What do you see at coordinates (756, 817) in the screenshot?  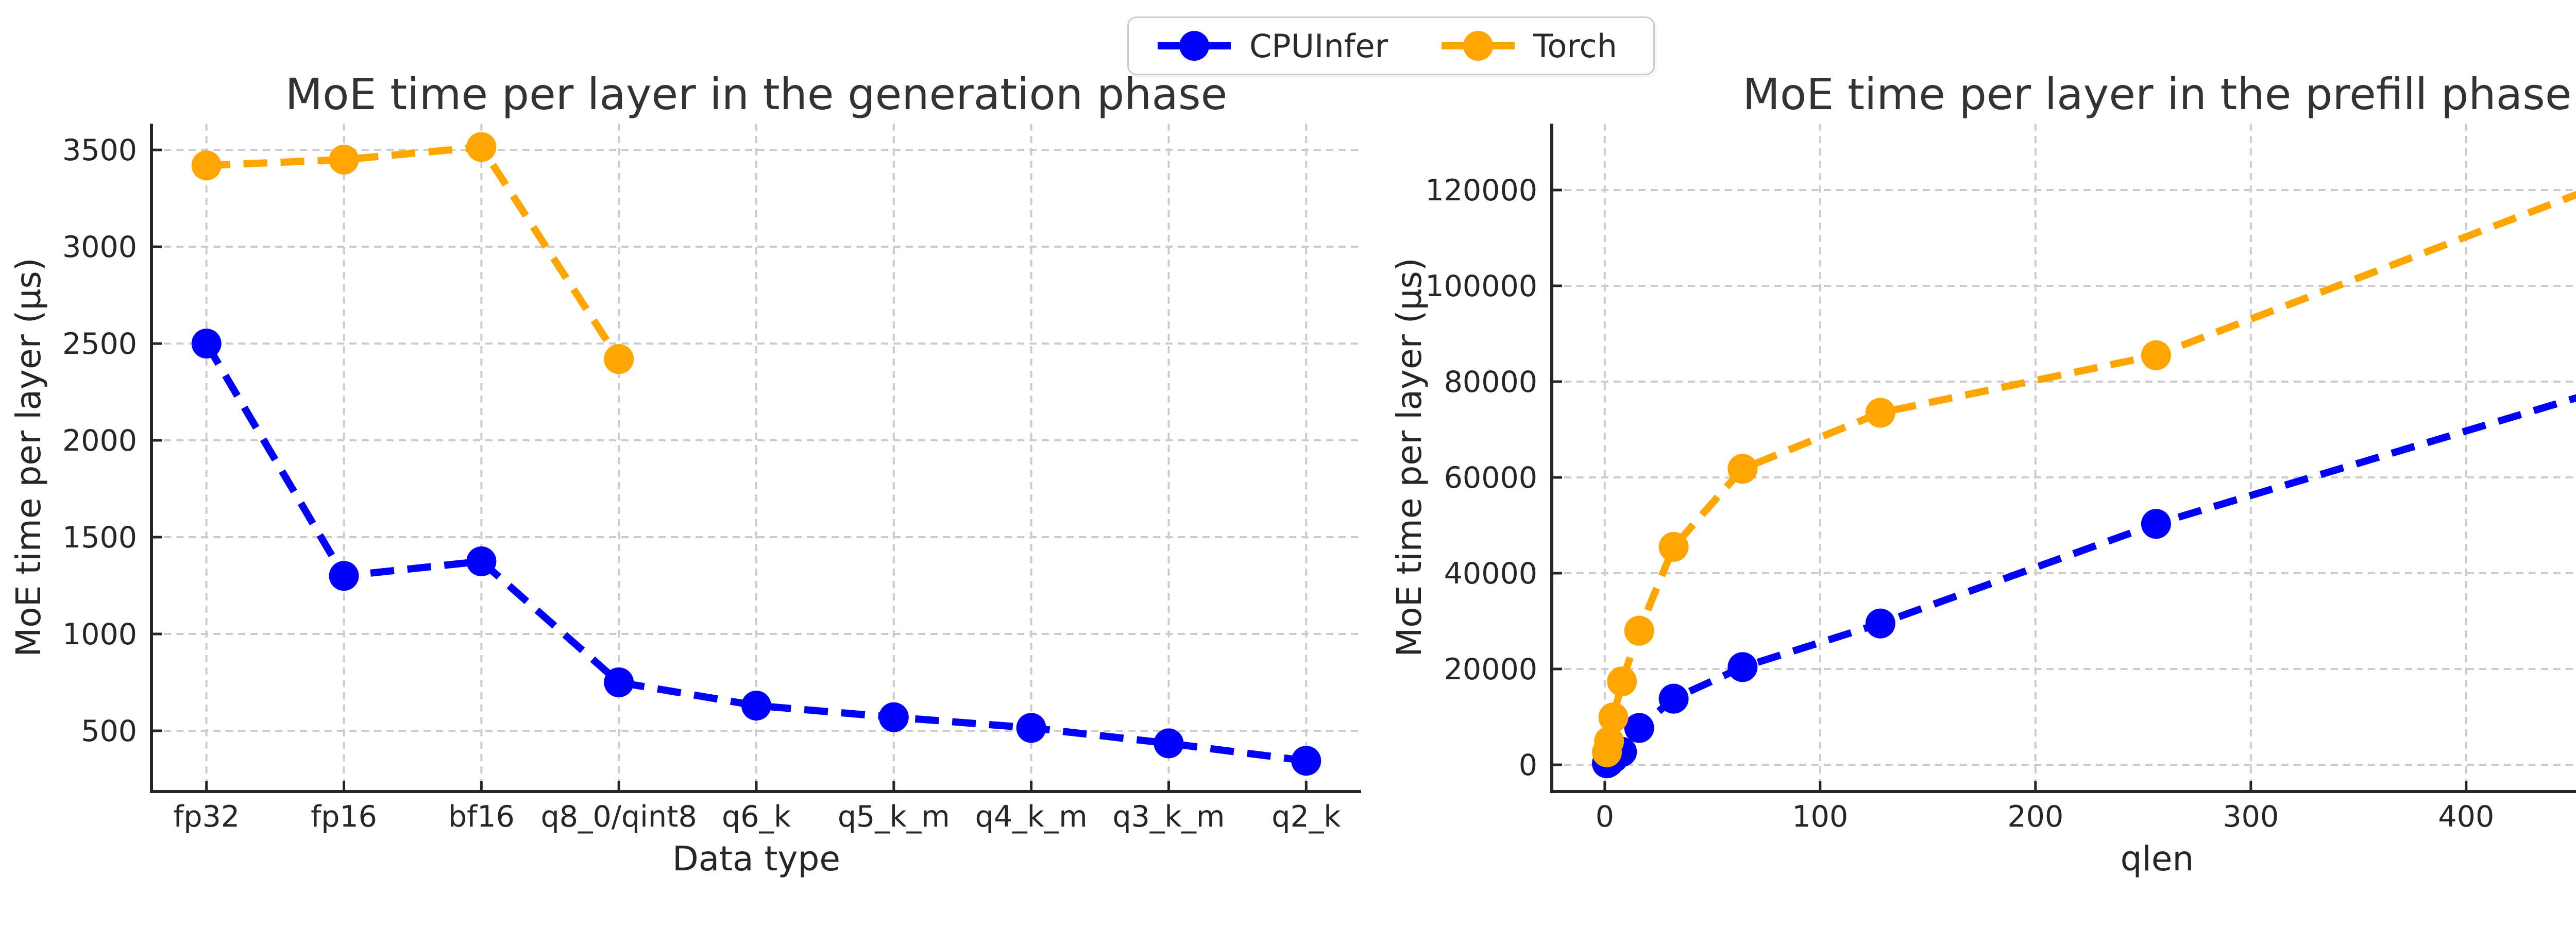 I see `x-tick-label: q6_k` at bounding box center [756, 817].